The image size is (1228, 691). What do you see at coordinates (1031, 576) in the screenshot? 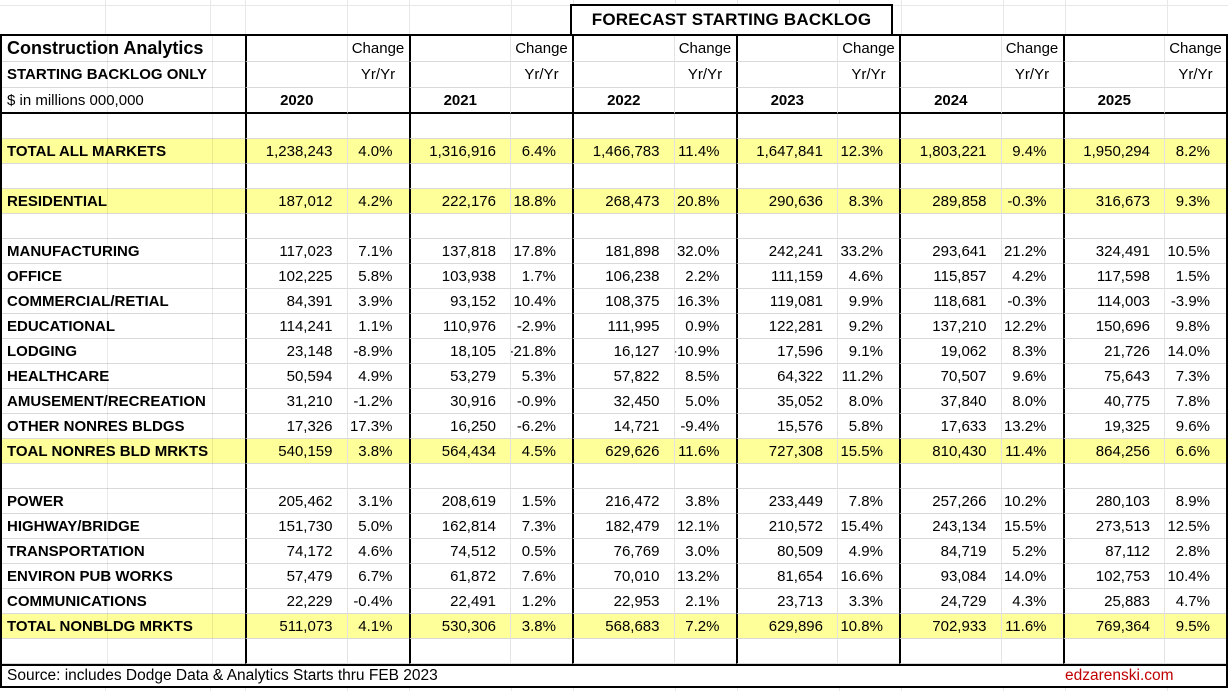
I see `change-cell: 14.0%` at bounding box center [1031, 576].